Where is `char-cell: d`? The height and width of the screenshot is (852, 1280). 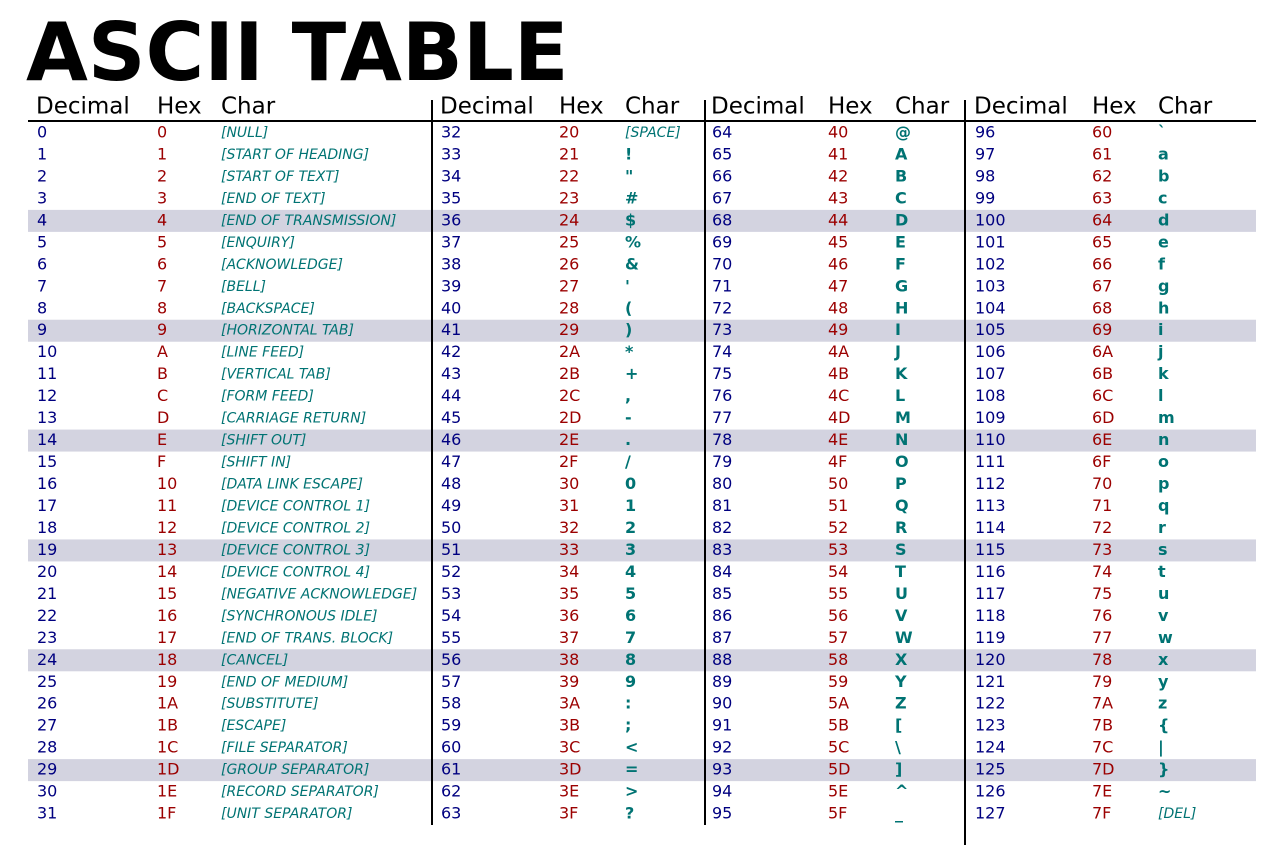
char-cell: d is located at coordinates (1163, 219).